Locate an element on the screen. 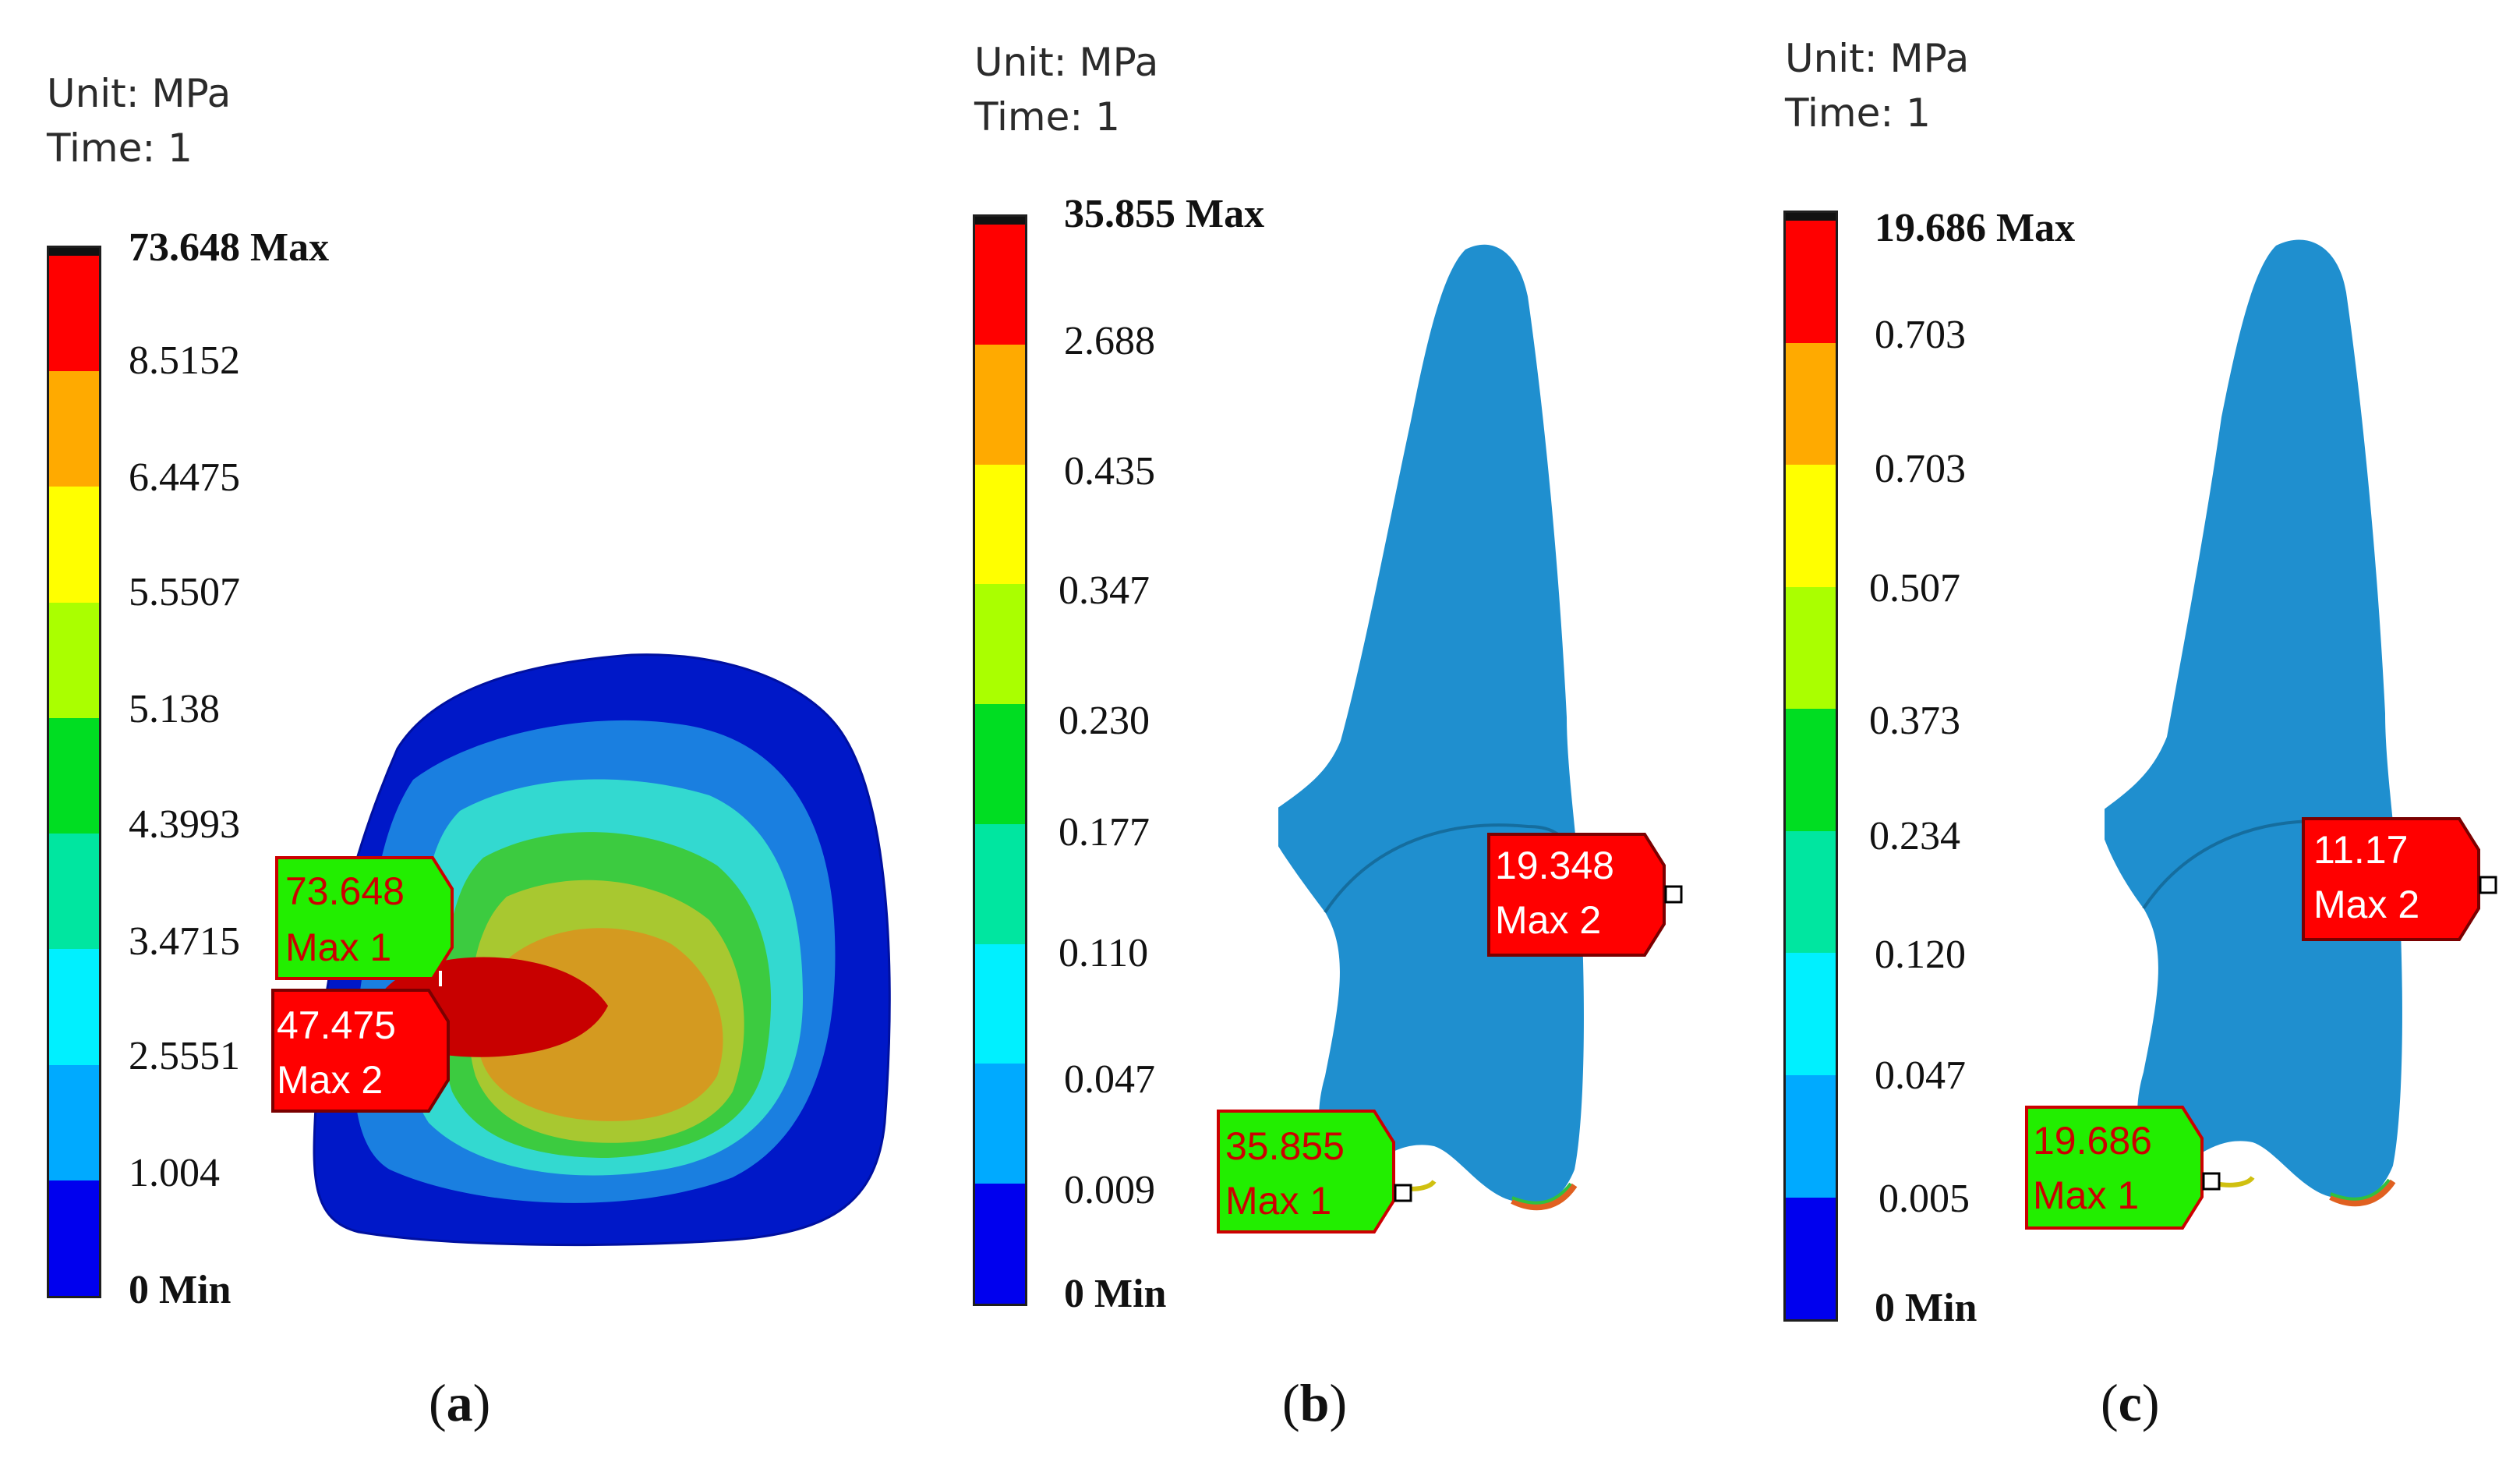 Image resolution: width=2520 pixels, height=1476 pixels. legend-tick-label: 0.110 is located at coordinates (1104, 953).